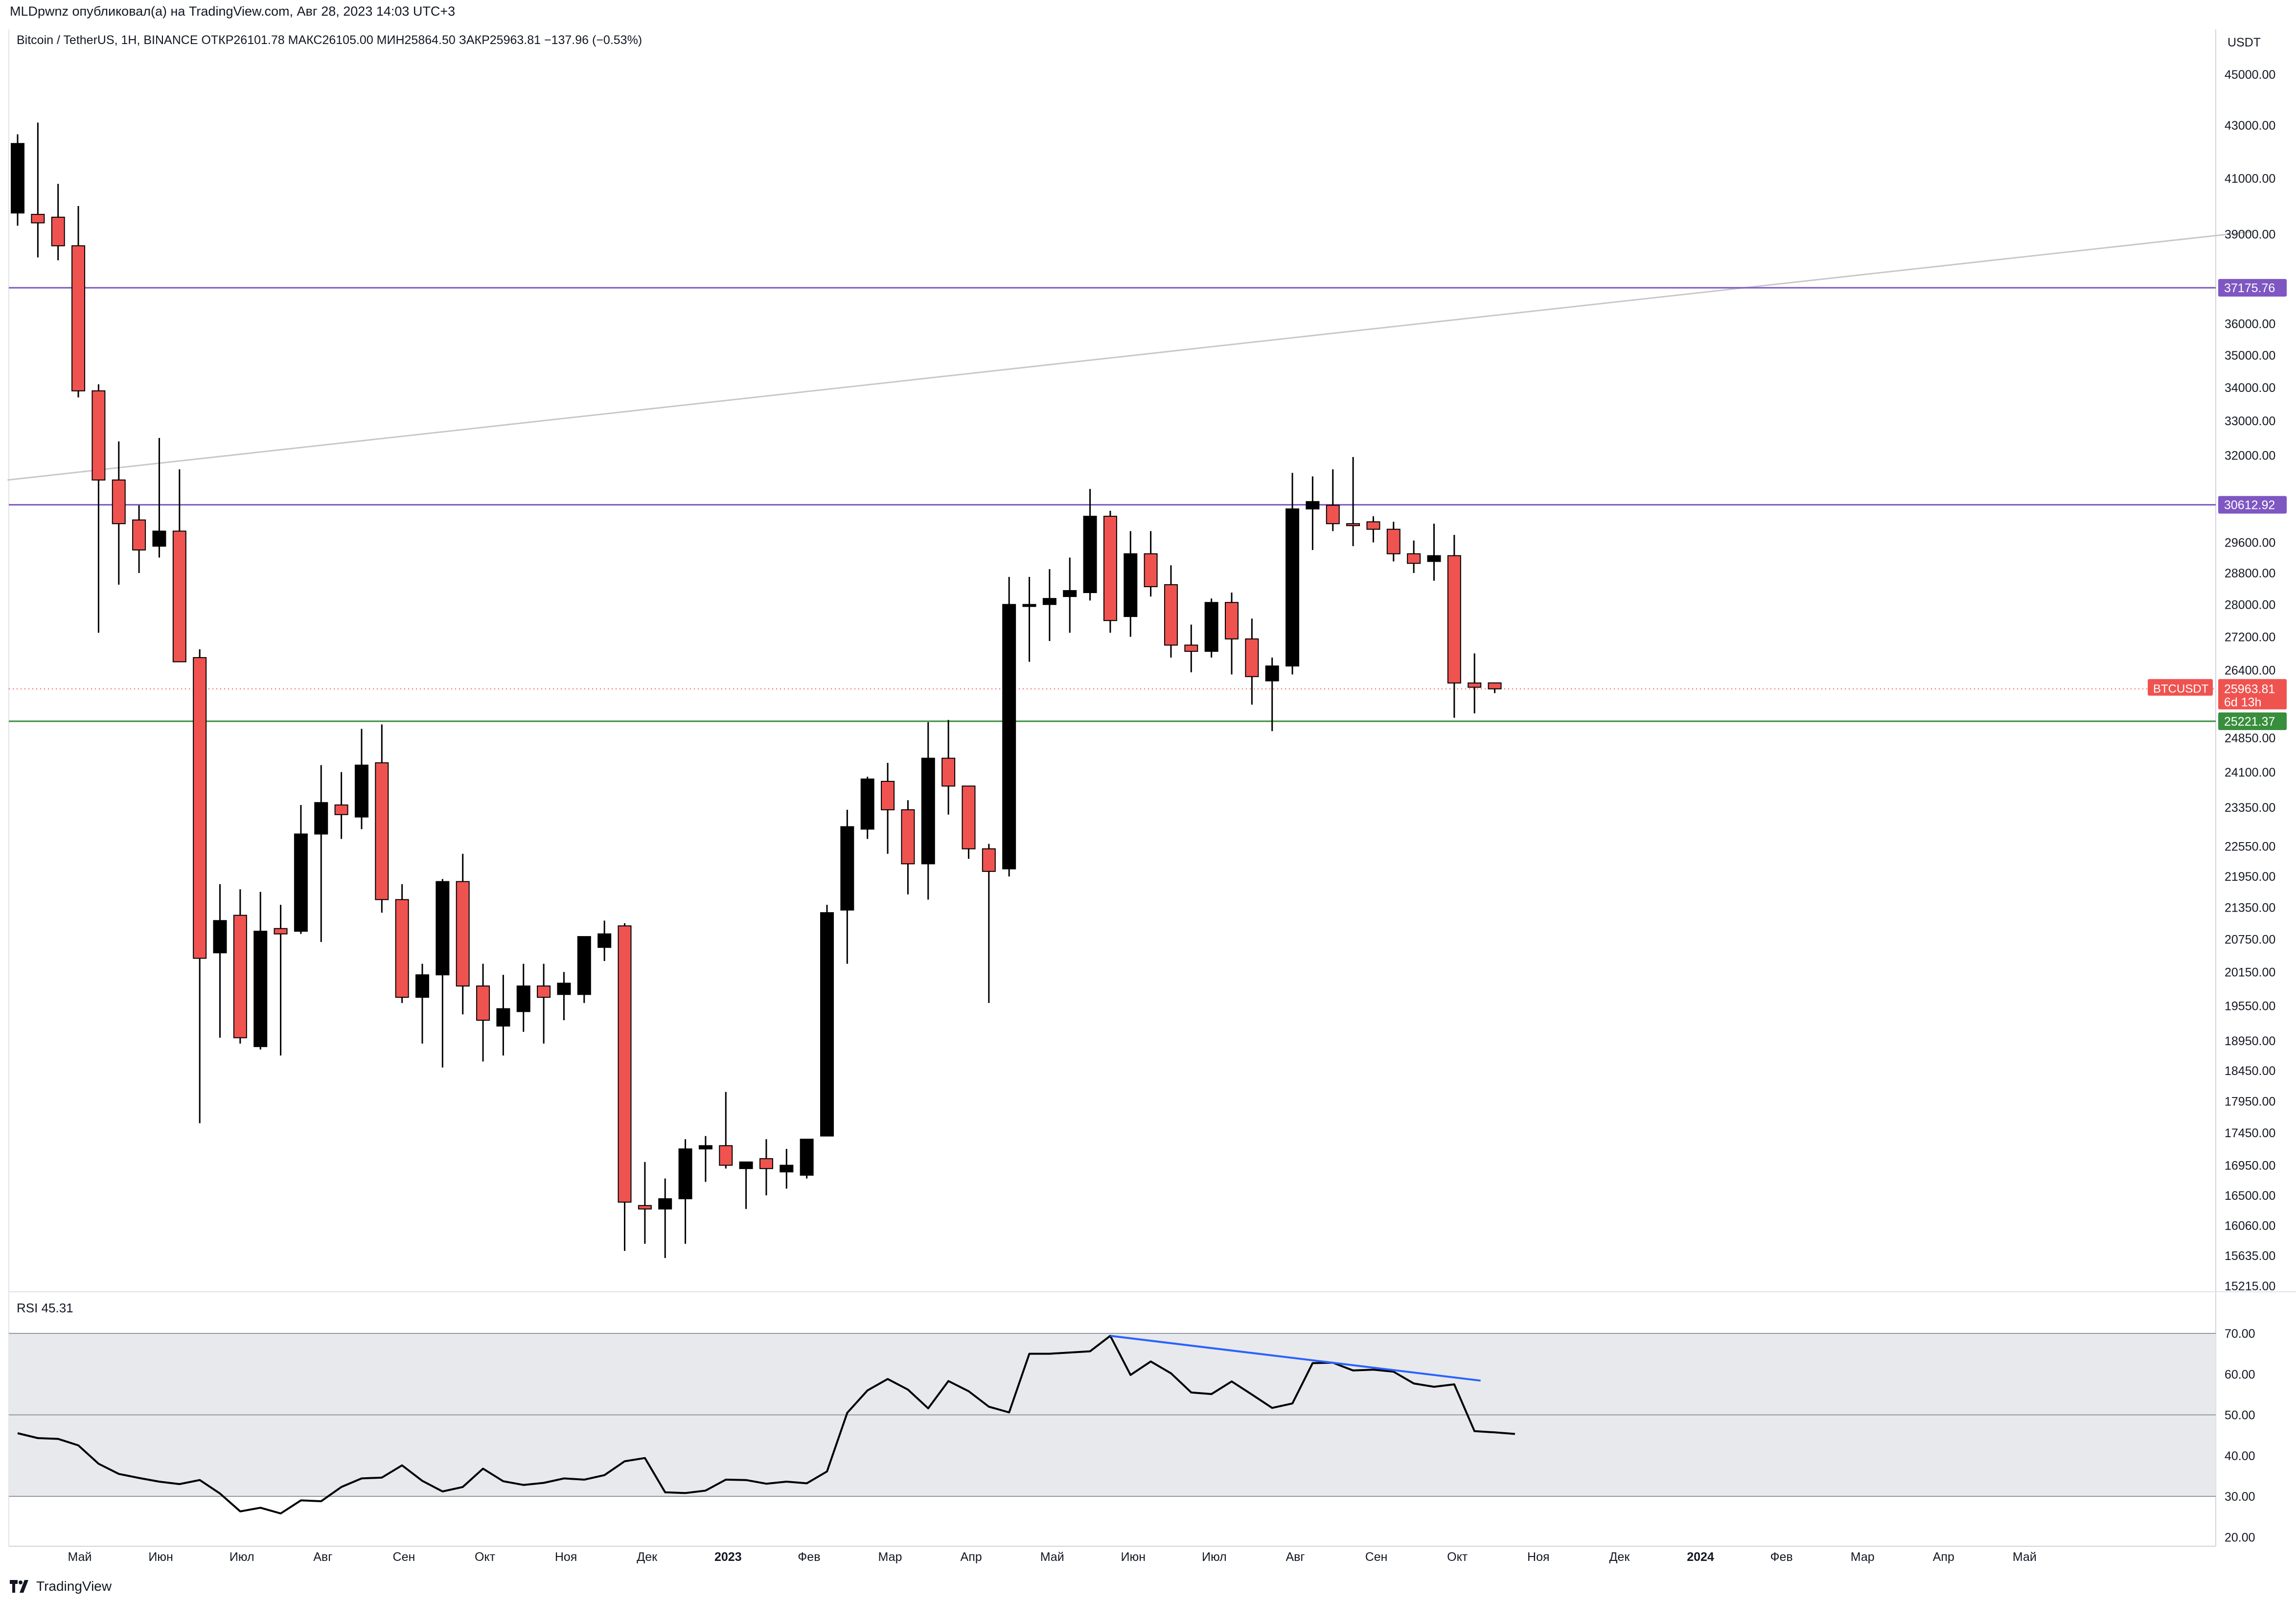  What do you see at coordinates (2250, 671) in the screenshot?
I see `price-tick-label: 26400.00` at bounding box center [2250, 671].